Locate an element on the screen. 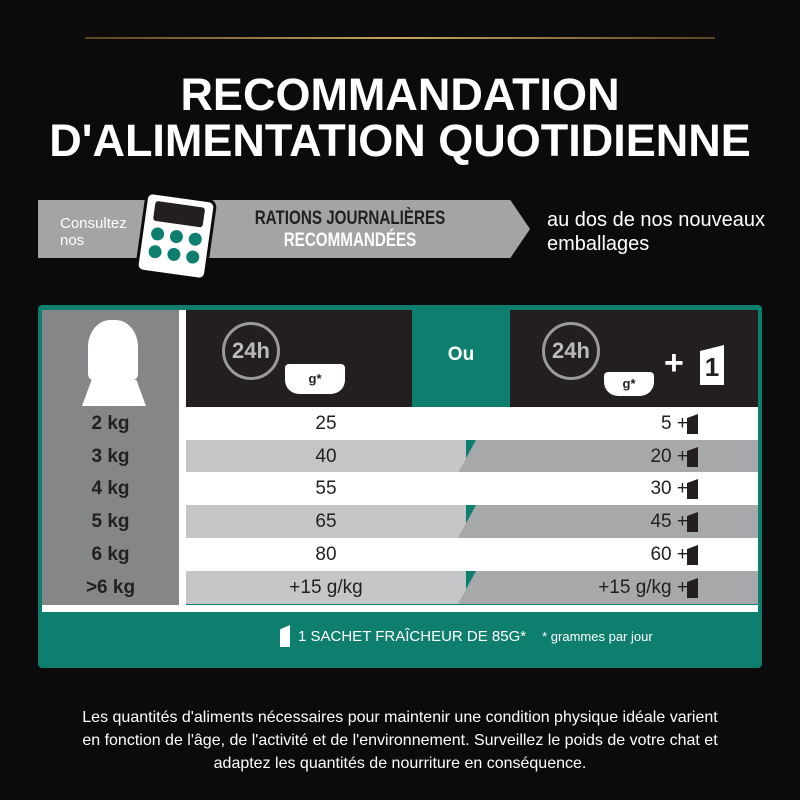 Image resolution: width=800 pixels, height=800 pixels. mixed-cell: 60 + is located at coordinates (608, 554).